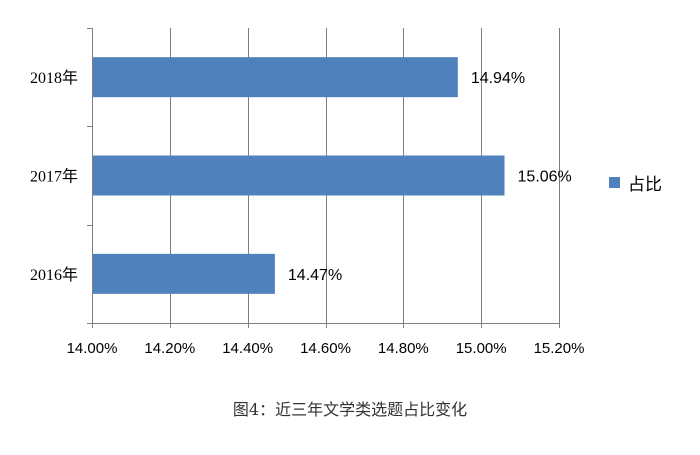  Describe the element at coordinates (247, 348) in the screenshot. I see `x-tick-label: 14.40%` at that location.